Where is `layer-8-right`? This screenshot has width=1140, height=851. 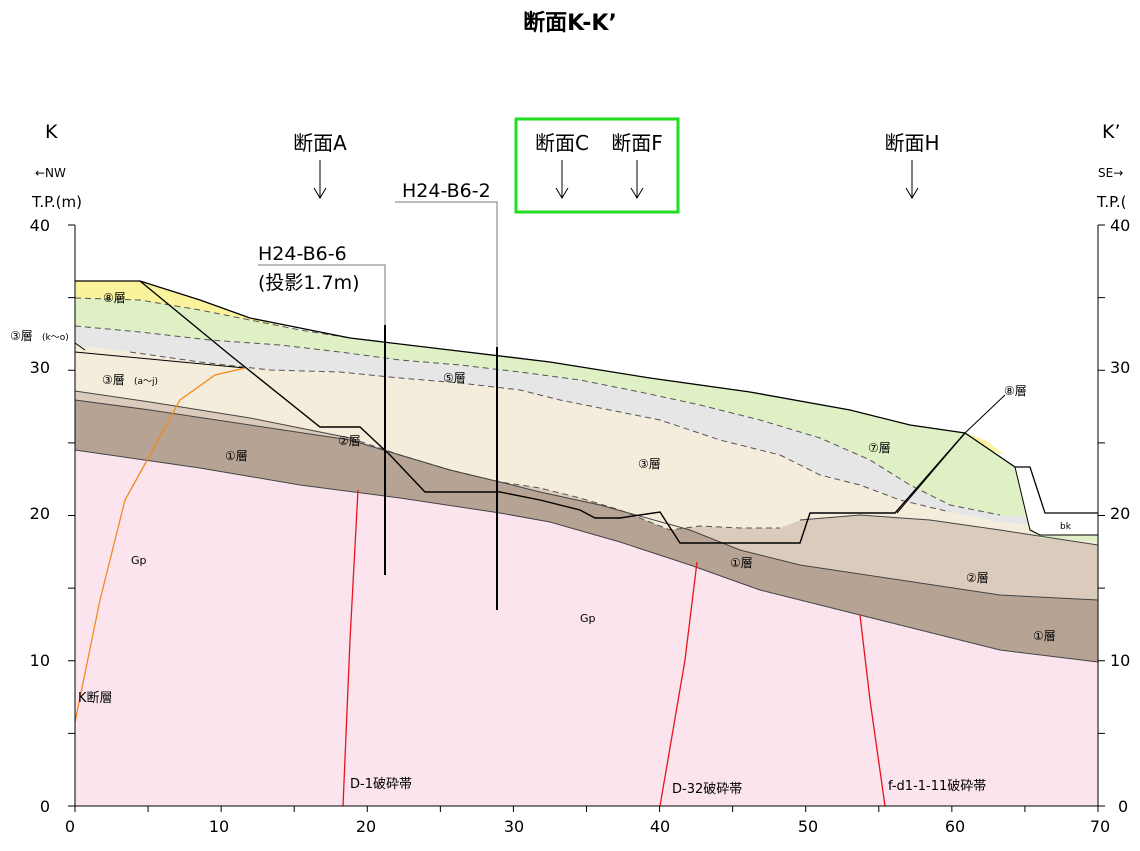
layer-8-right is located at coordinates (985, 444).